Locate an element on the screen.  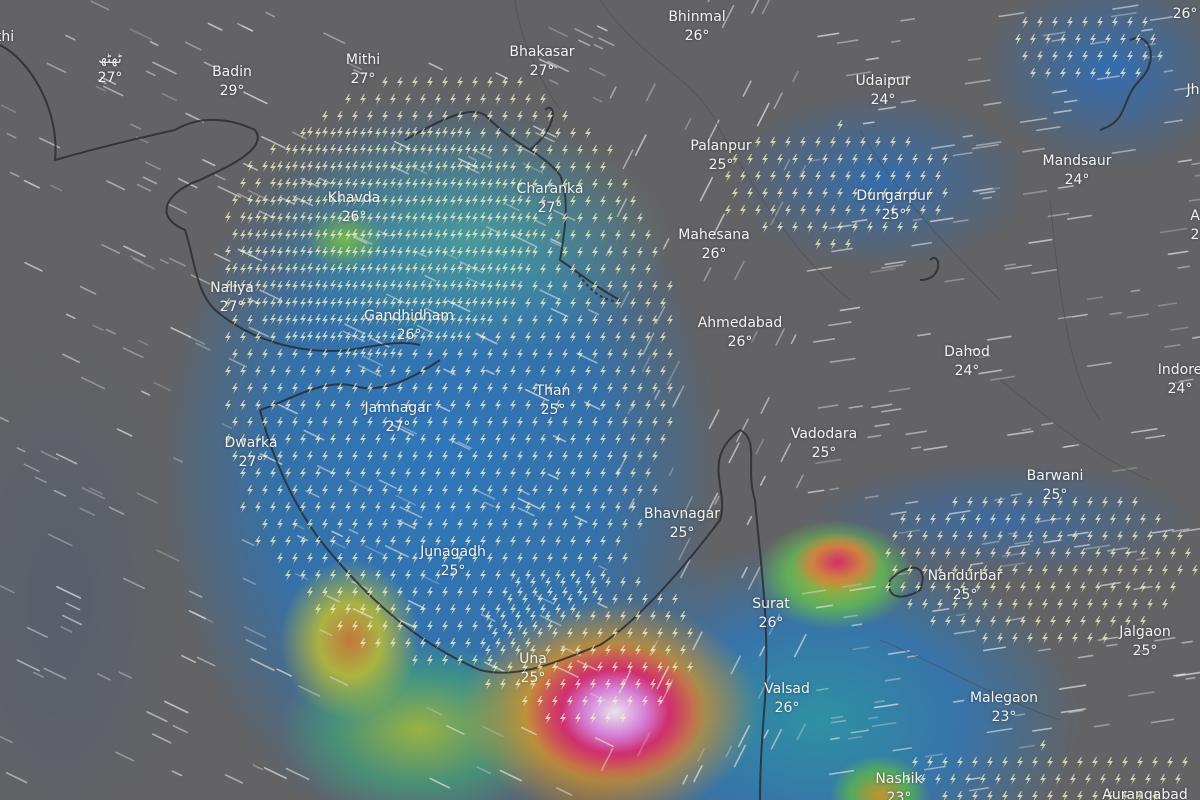
city-label: Surat 26° is located at coordinates (771, 614).